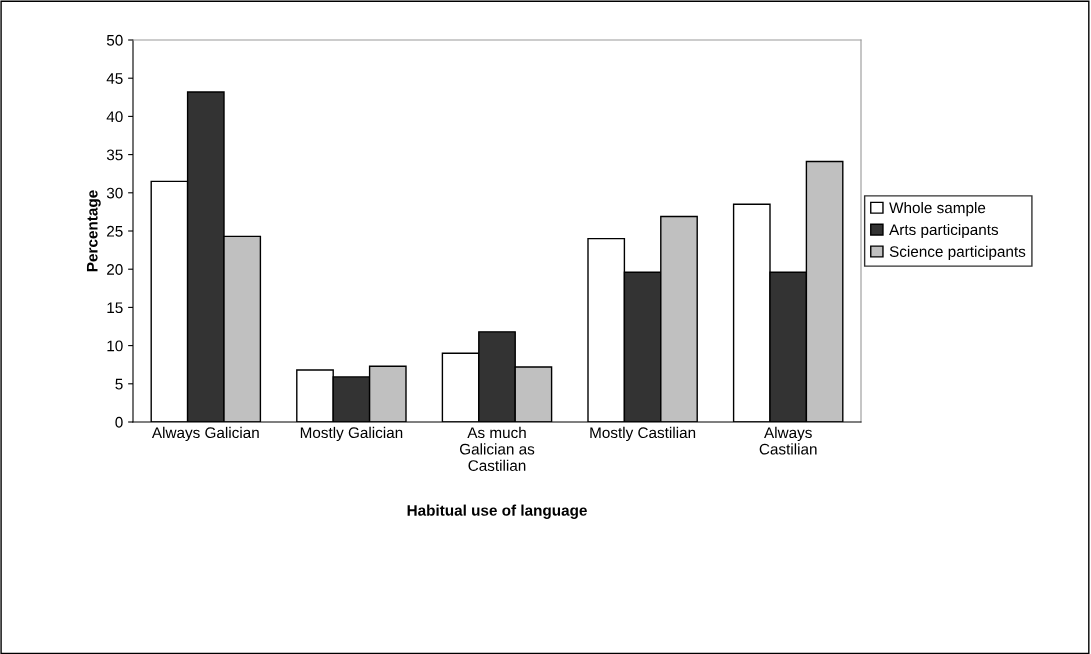 This screenshot has width=1091, height=654. Describe the element at coordinates (115, 346) in the screenshot. I see `y-tick-label: 10` at that location.